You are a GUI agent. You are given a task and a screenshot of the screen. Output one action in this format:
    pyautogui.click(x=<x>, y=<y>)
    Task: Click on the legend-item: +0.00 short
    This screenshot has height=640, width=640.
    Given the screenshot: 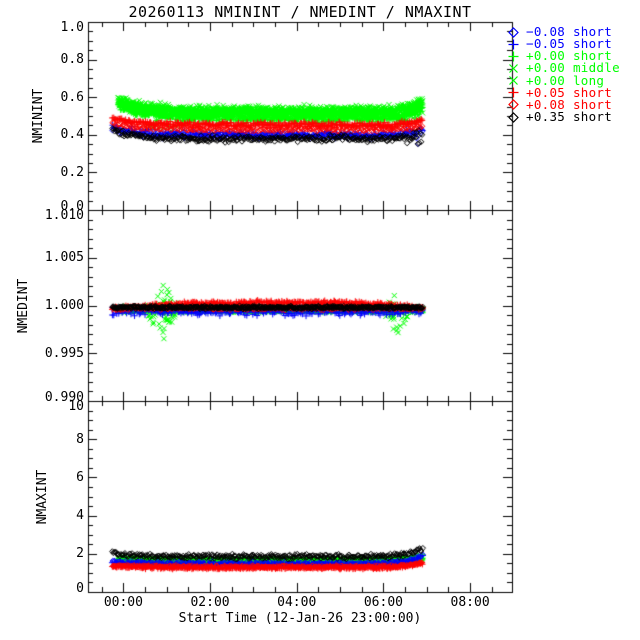 What is the action you would take?
    pyautogui.click(x=563, y=56)
    